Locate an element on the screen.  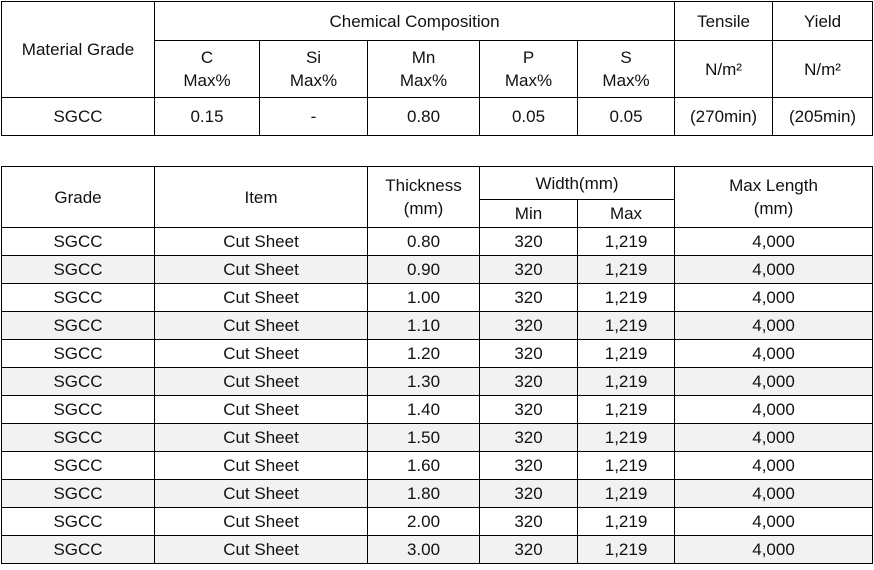
header-cell: P Max% is located at coordinates (528, 69).